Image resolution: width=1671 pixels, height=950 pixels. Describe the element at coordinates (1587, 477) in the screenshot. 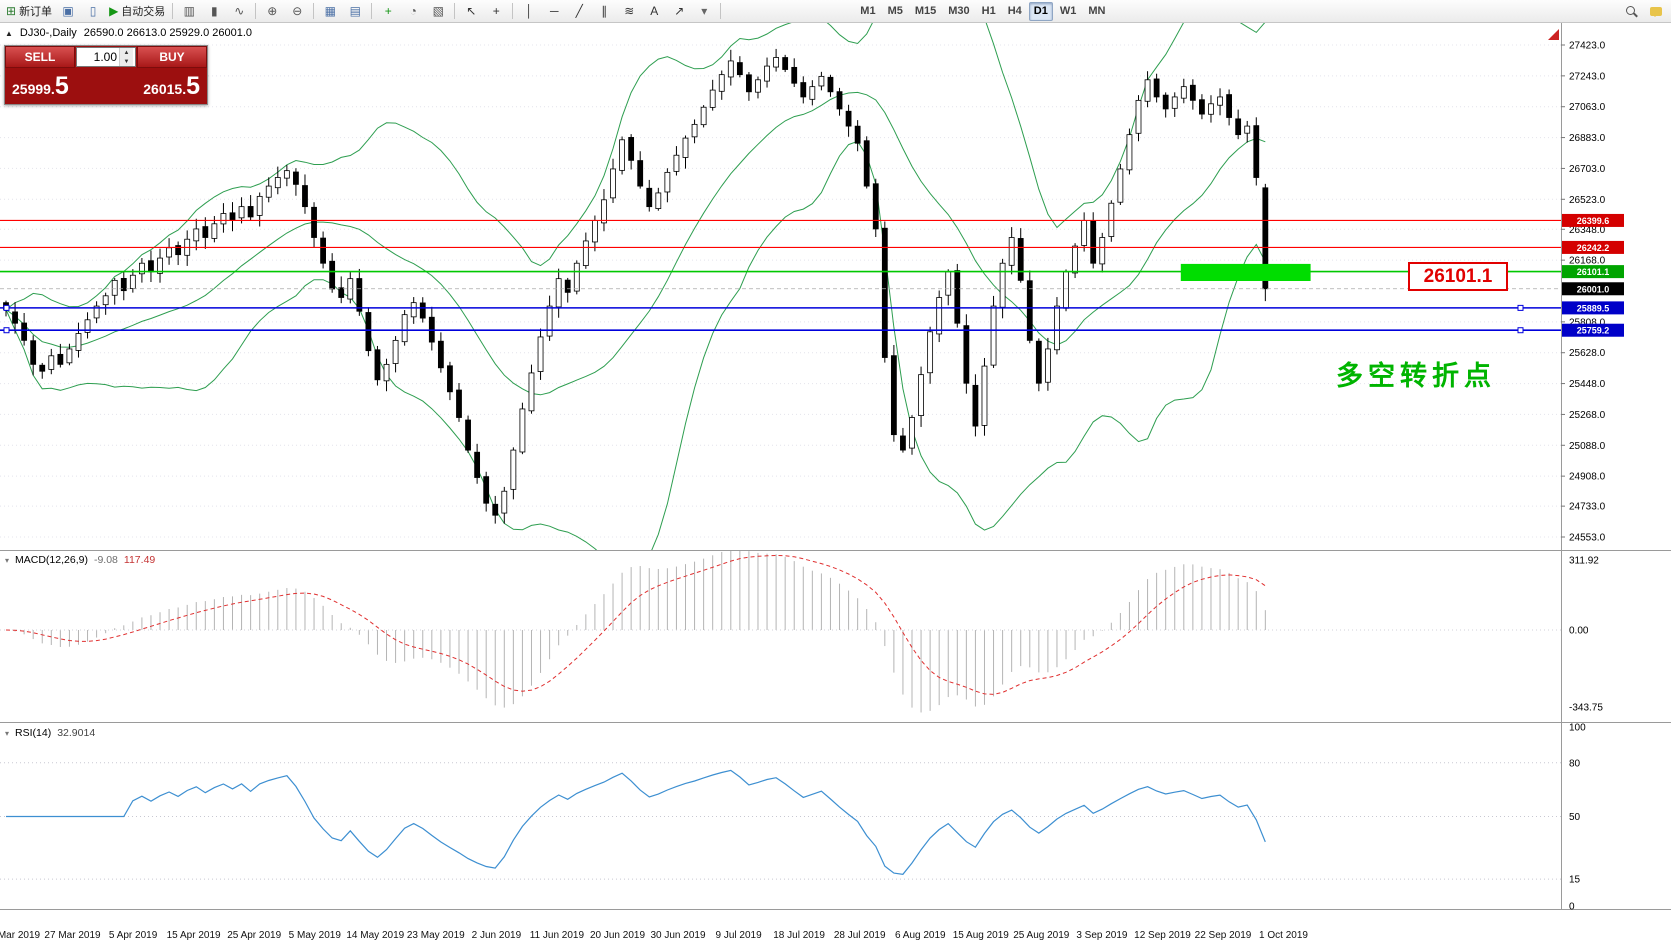

I see `price-tick-label: 24908.0` at that location.